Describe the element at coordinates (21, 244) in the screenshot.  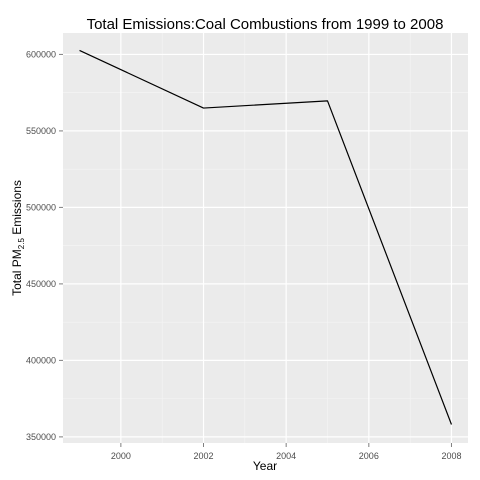
I see `y-axis-title-subscript: 2.5` at that location.